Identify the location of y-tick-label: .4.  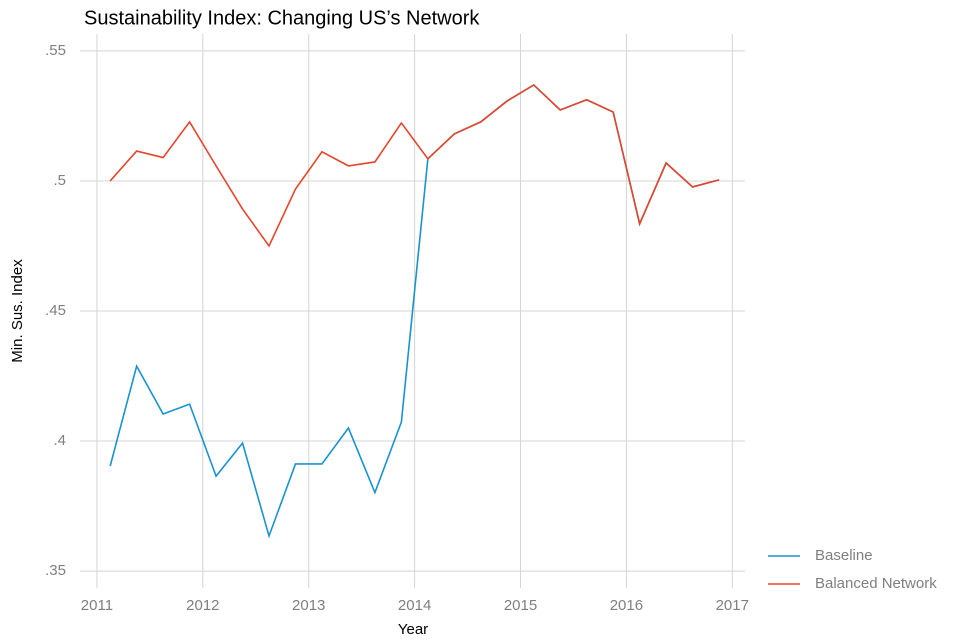
(59, 440).